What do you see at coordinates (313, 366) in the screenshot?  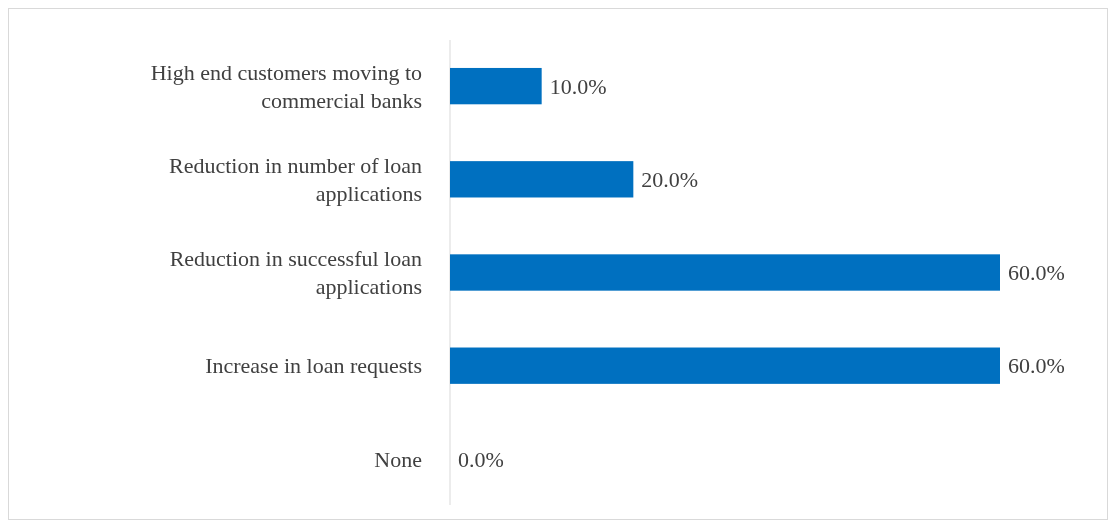 I see `y-tick-label: Increase in loan requests` at bounding box center [313, 366].